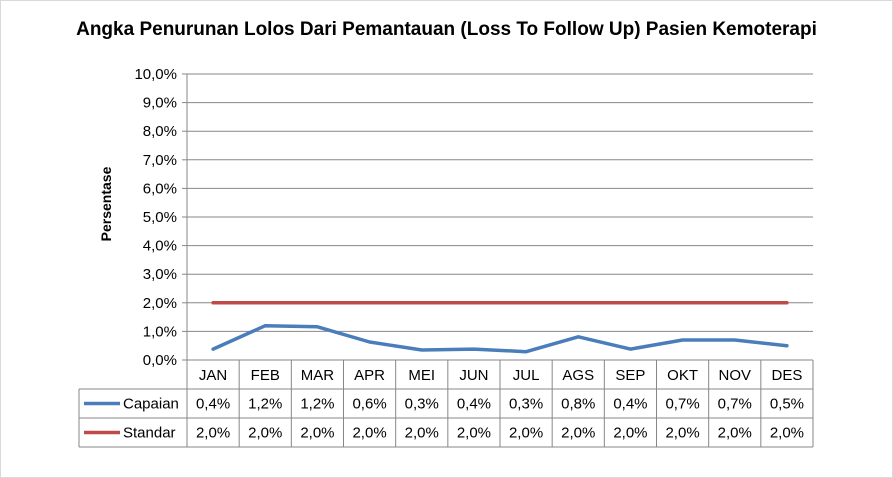 The height and width of the screenshot is (478, 893). What do you see at coordinates (734, 375) in the screenshot?
I see `x-category-label: NOV` at bounding box center [734, 375].